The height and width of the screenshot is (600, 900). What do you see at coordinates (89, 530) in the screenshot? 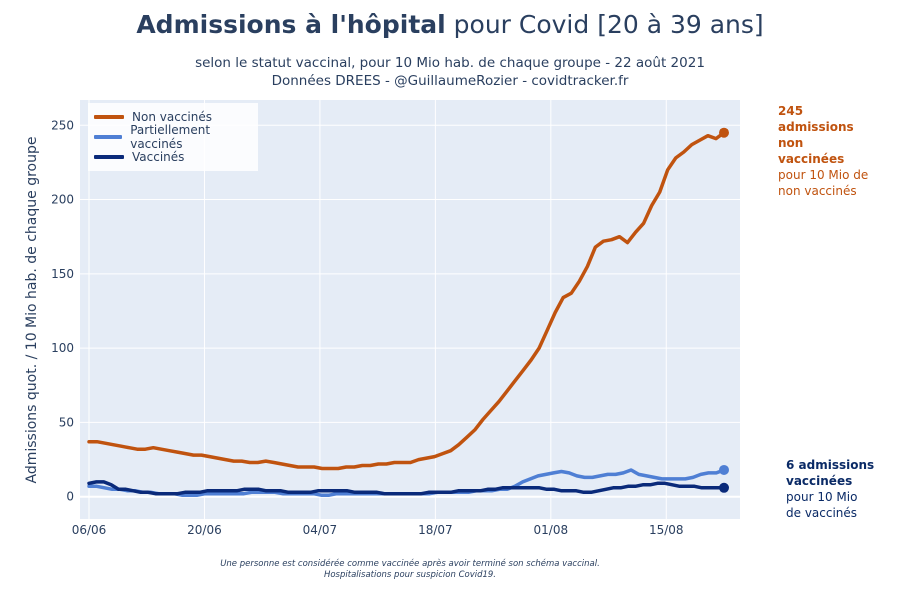
I see `x-tick-label: 06/06` at bounding box center [89, 530].